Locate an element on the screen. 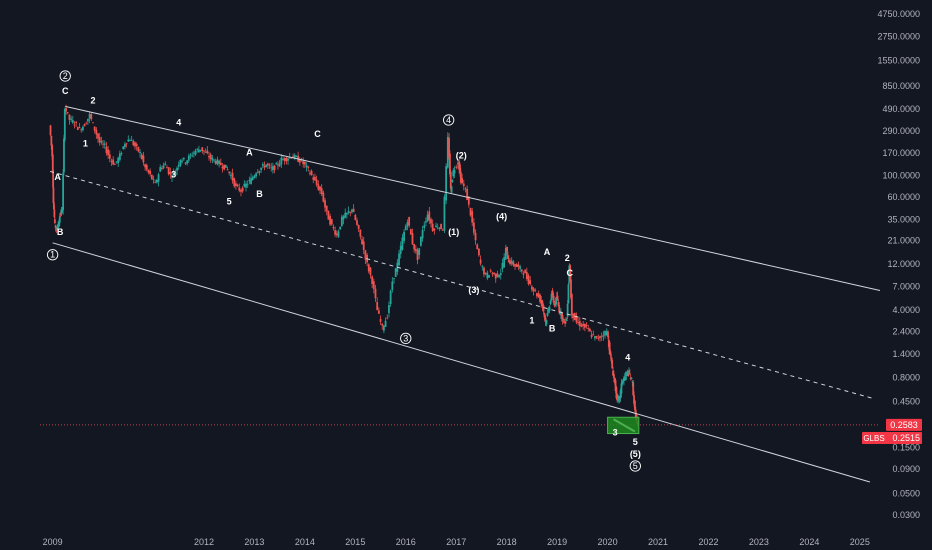 Image resolution: width=932 pixels, height=550 pixels. wave-circle is located at coordinates (406, 338).